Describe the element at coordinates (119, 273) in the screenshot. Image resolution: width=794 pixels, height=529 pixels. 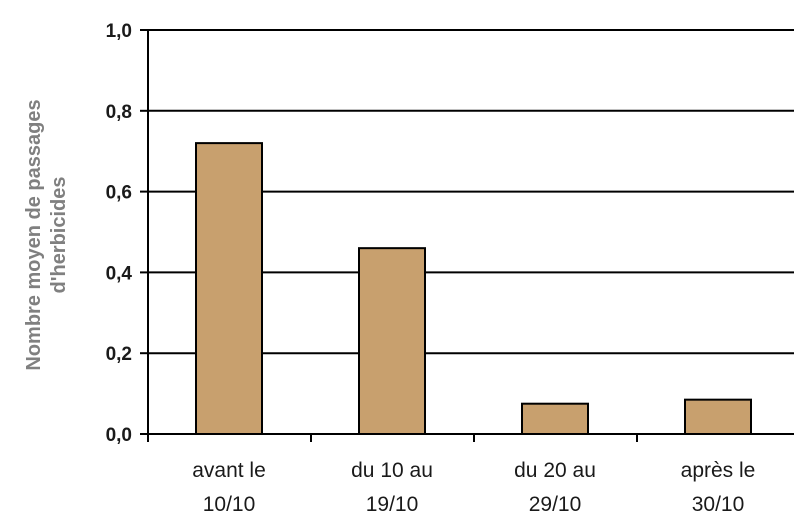
I see `y-tick-label: 0,4` at that location.